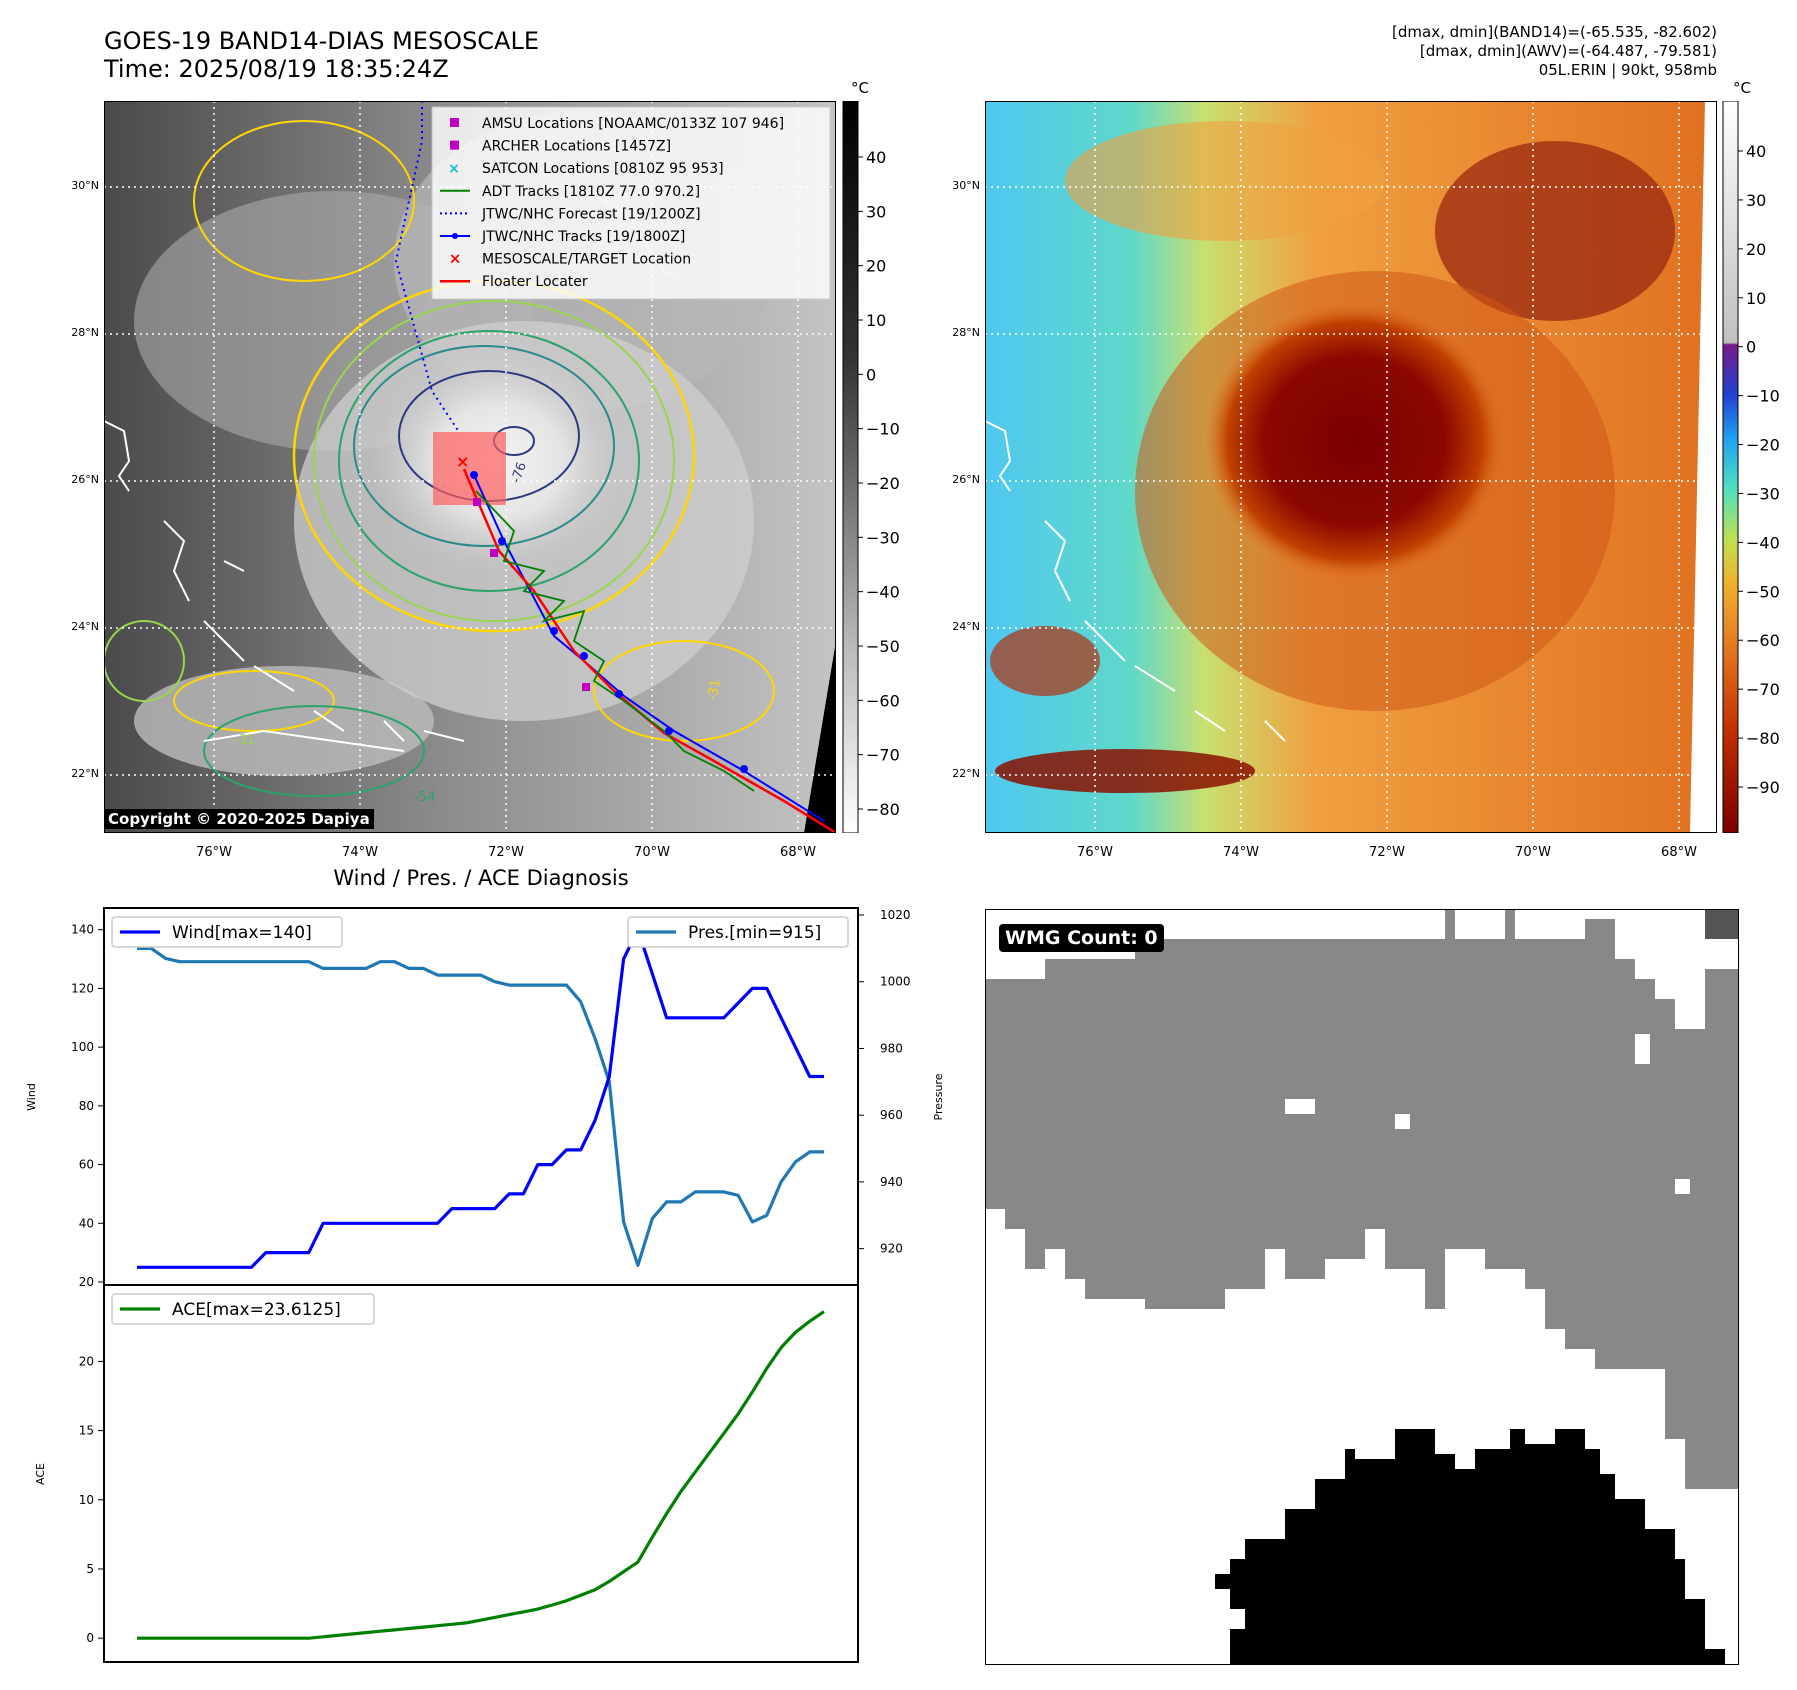 The height and width of the screenshot is (1690, 1797). Describe the element at coordinates (1470, 1547) in the screenshot. I see `wmg-black-region` at that location.